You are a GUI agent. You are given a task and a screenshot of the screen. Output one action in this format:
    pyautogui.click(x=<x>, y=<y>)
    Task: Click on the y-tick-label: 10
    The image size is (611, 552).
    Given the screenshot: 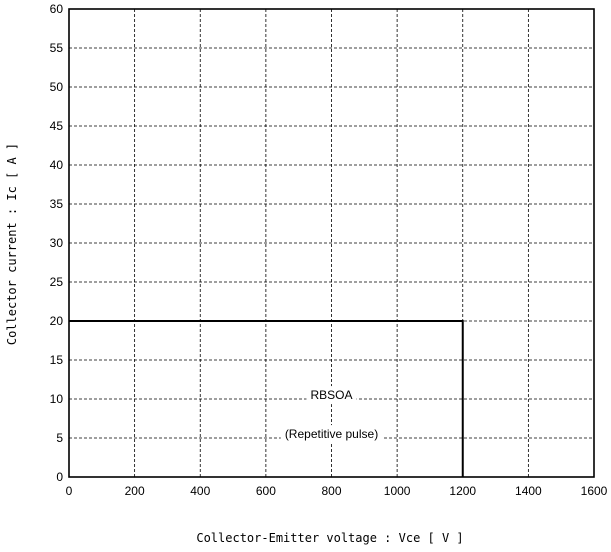 What is the action you would take?
    pyautogui.click(x=57, y=399)
    